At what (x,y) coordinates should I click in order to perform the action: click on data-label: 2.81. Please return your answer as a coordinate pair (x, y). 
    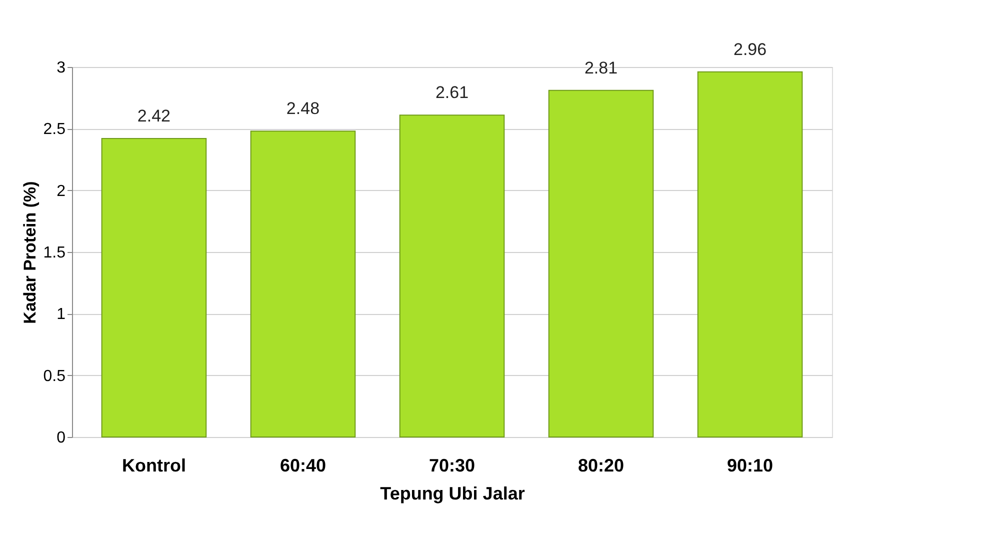
    Looking at the image, I should click on (601, 68).